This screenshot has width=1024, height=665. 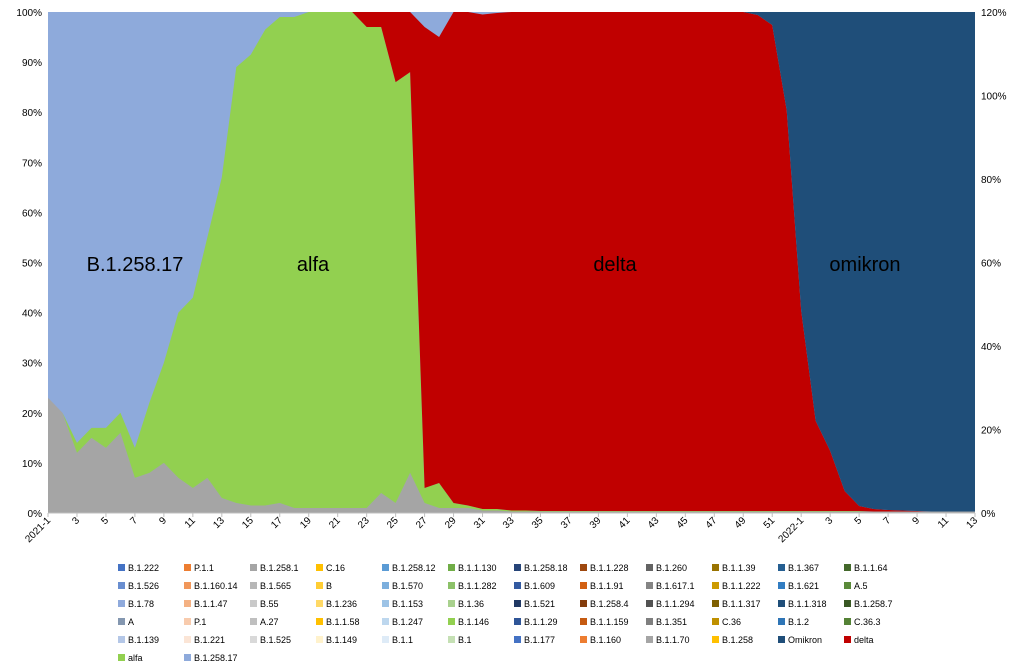 I want to click on legend-item: B.1.1.39, so click(x=744, y=567).